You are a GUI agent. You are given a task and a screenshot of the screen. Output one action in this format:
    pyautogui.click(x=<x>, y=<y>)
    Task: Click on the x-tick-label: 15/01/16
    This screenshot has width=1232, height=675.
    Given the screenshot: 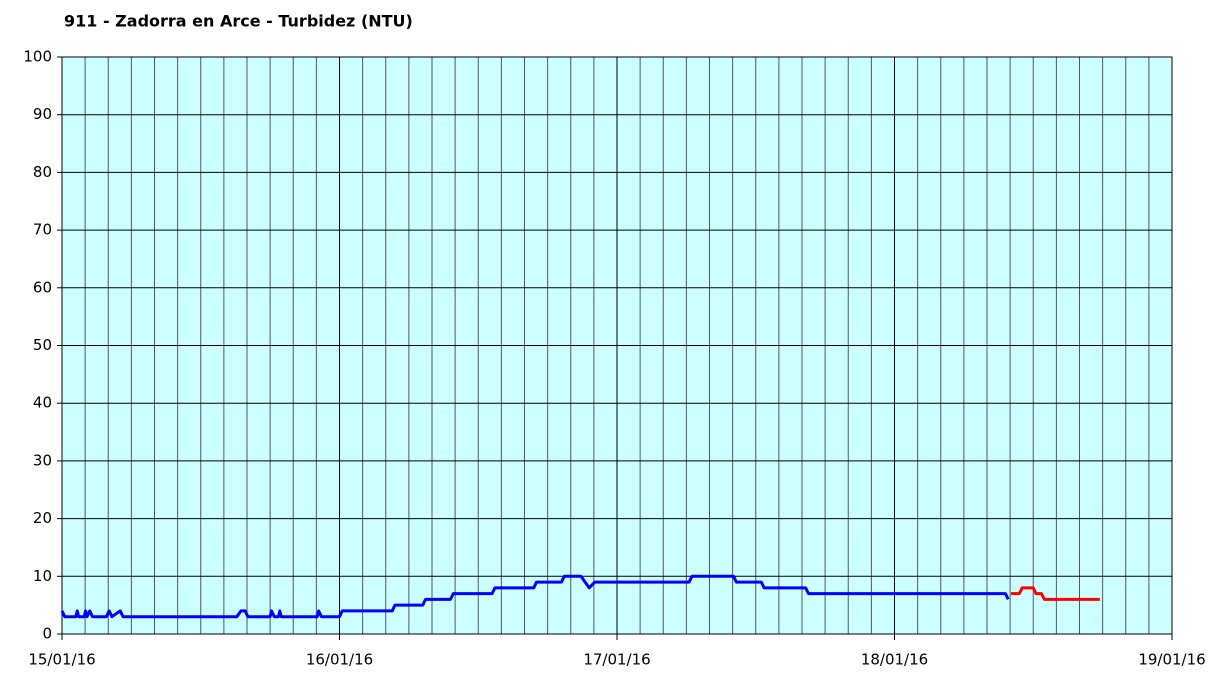 What is the action you would take?
    pyautogui.click(x=61, y=660)
    